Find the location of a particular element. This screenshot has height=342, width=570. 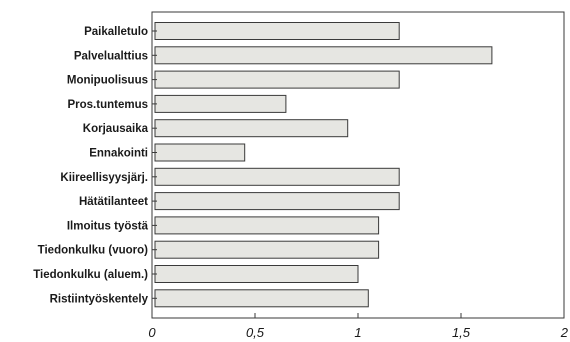

category-label: Ilmoitus työstä is located at coordinates (108, 226).